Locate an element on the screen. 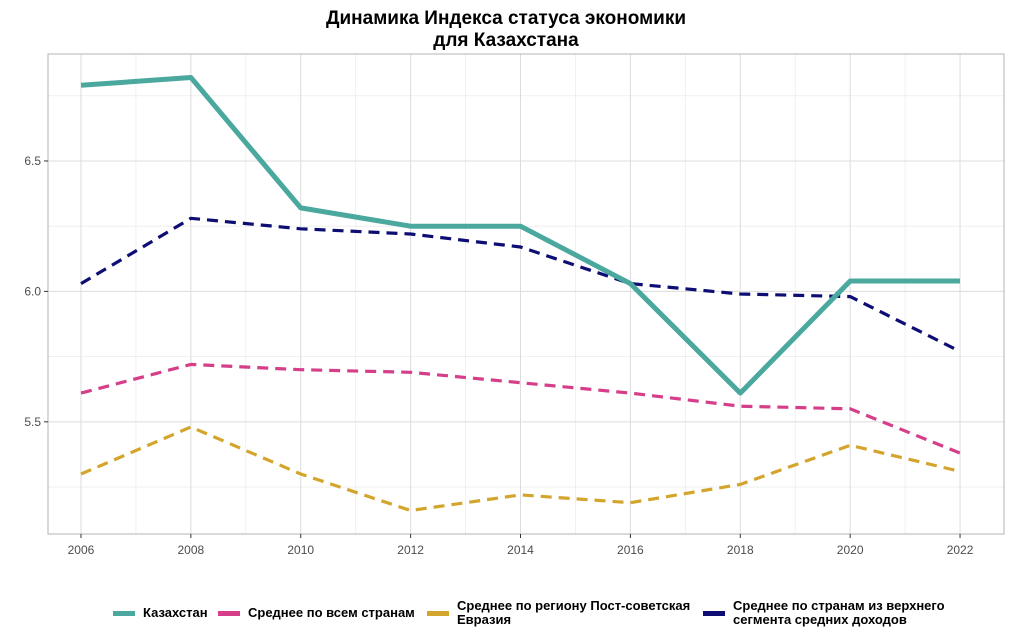 The width and height of the screenshot is (1012, 639). x-axis: 2006 2008 2010 2012 2014 2016 2018 2020 2022 is located at coordinates (521, 545).